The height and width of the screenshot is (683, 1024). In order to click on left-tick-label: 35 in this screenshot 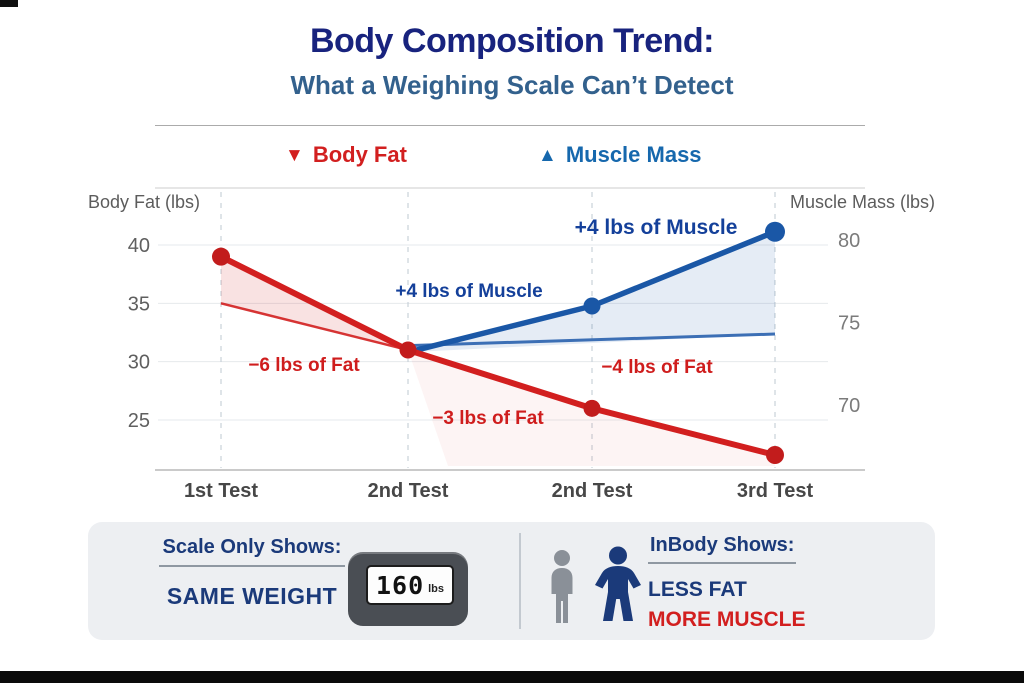, I will do `click(139, 304)`.